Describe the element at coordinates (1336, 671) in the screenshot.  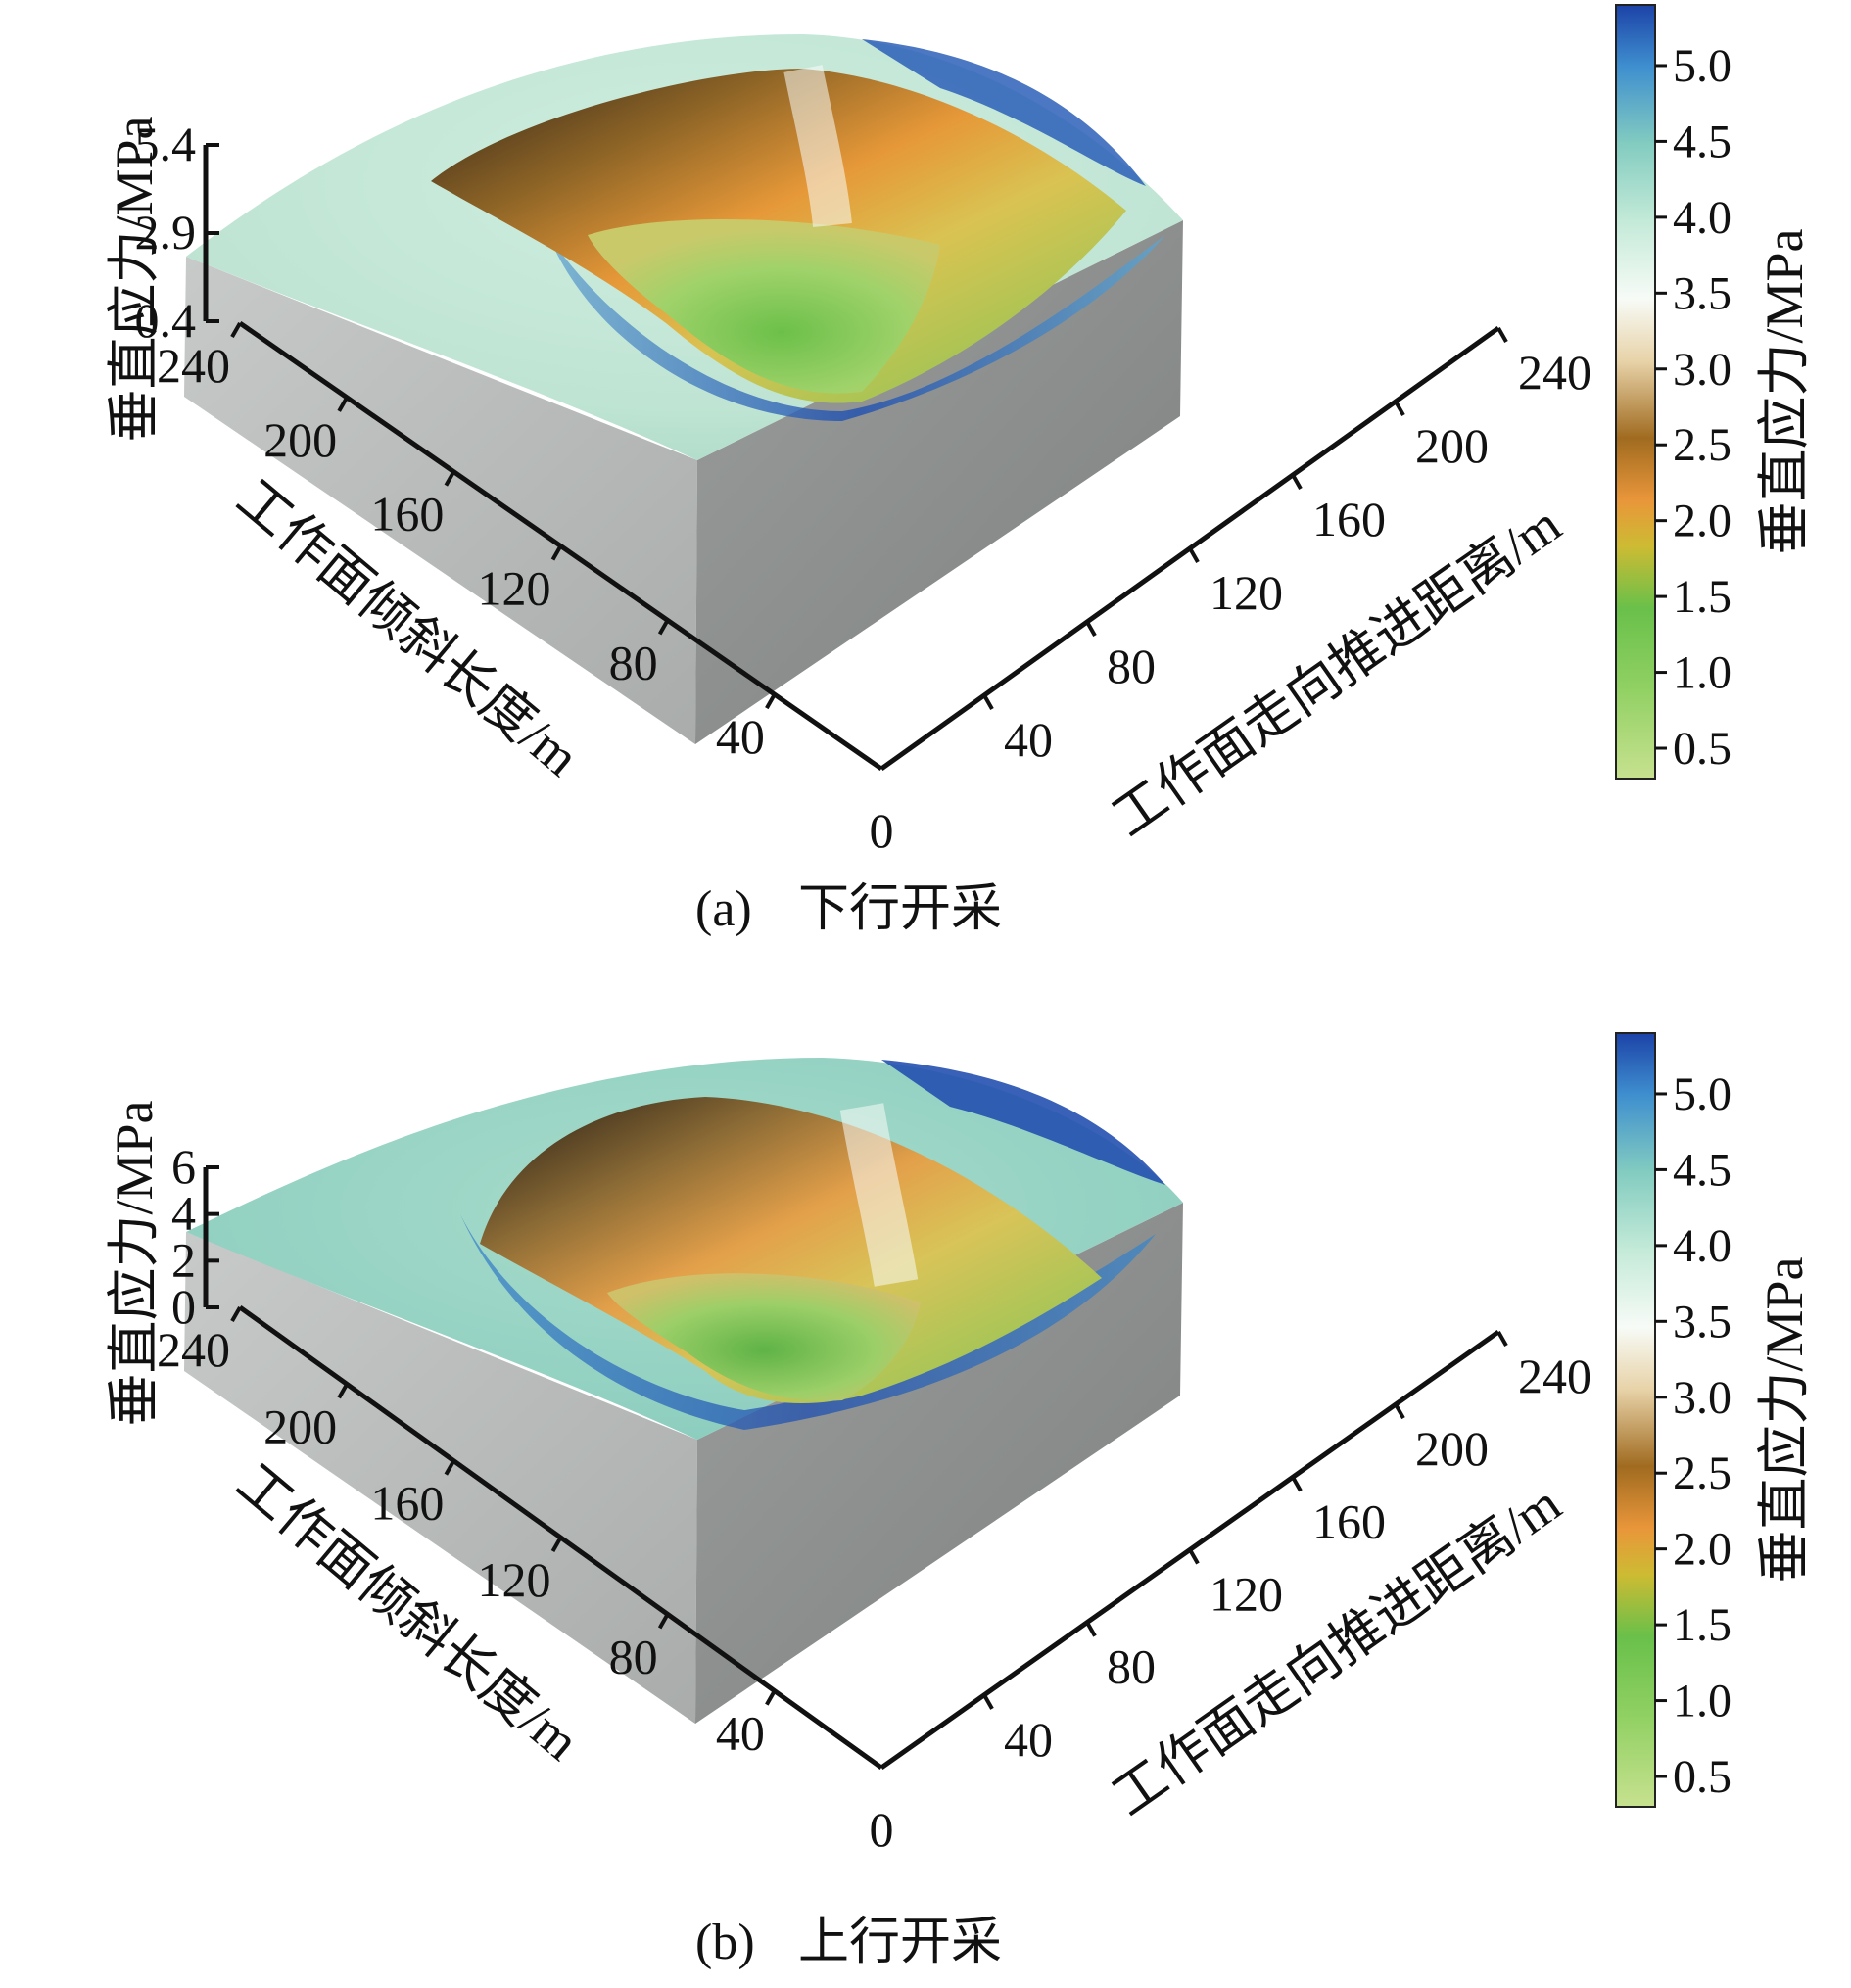
I see `y-axis-title: 工作面走向推进距离/m` at that location.